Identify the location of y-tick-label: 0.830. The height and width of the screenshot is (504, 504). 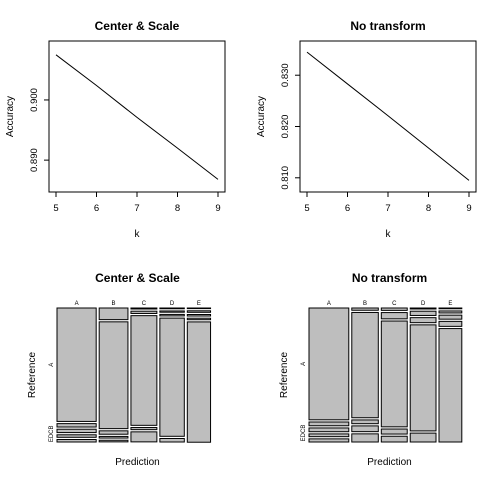
(285, 75).